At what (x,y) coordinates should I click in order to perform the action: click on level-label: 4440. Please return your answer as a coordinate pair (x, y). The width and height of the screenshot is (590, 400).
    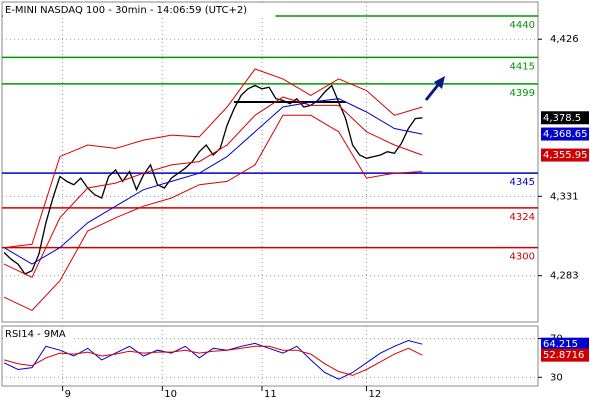
    Looking at the image, I should click on (522, 25).